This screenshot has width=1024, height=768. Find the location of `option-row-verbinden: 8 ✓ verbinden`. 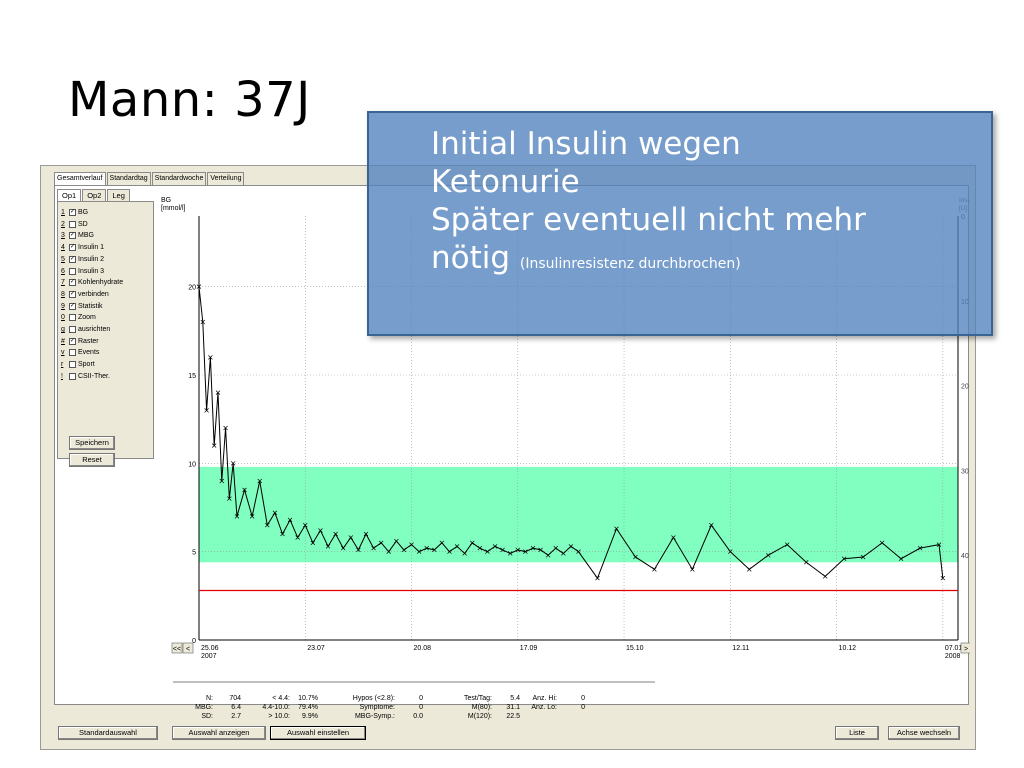

option-row-verbinden: 8 ✓ verbinden is located at coordinates (85, 294).